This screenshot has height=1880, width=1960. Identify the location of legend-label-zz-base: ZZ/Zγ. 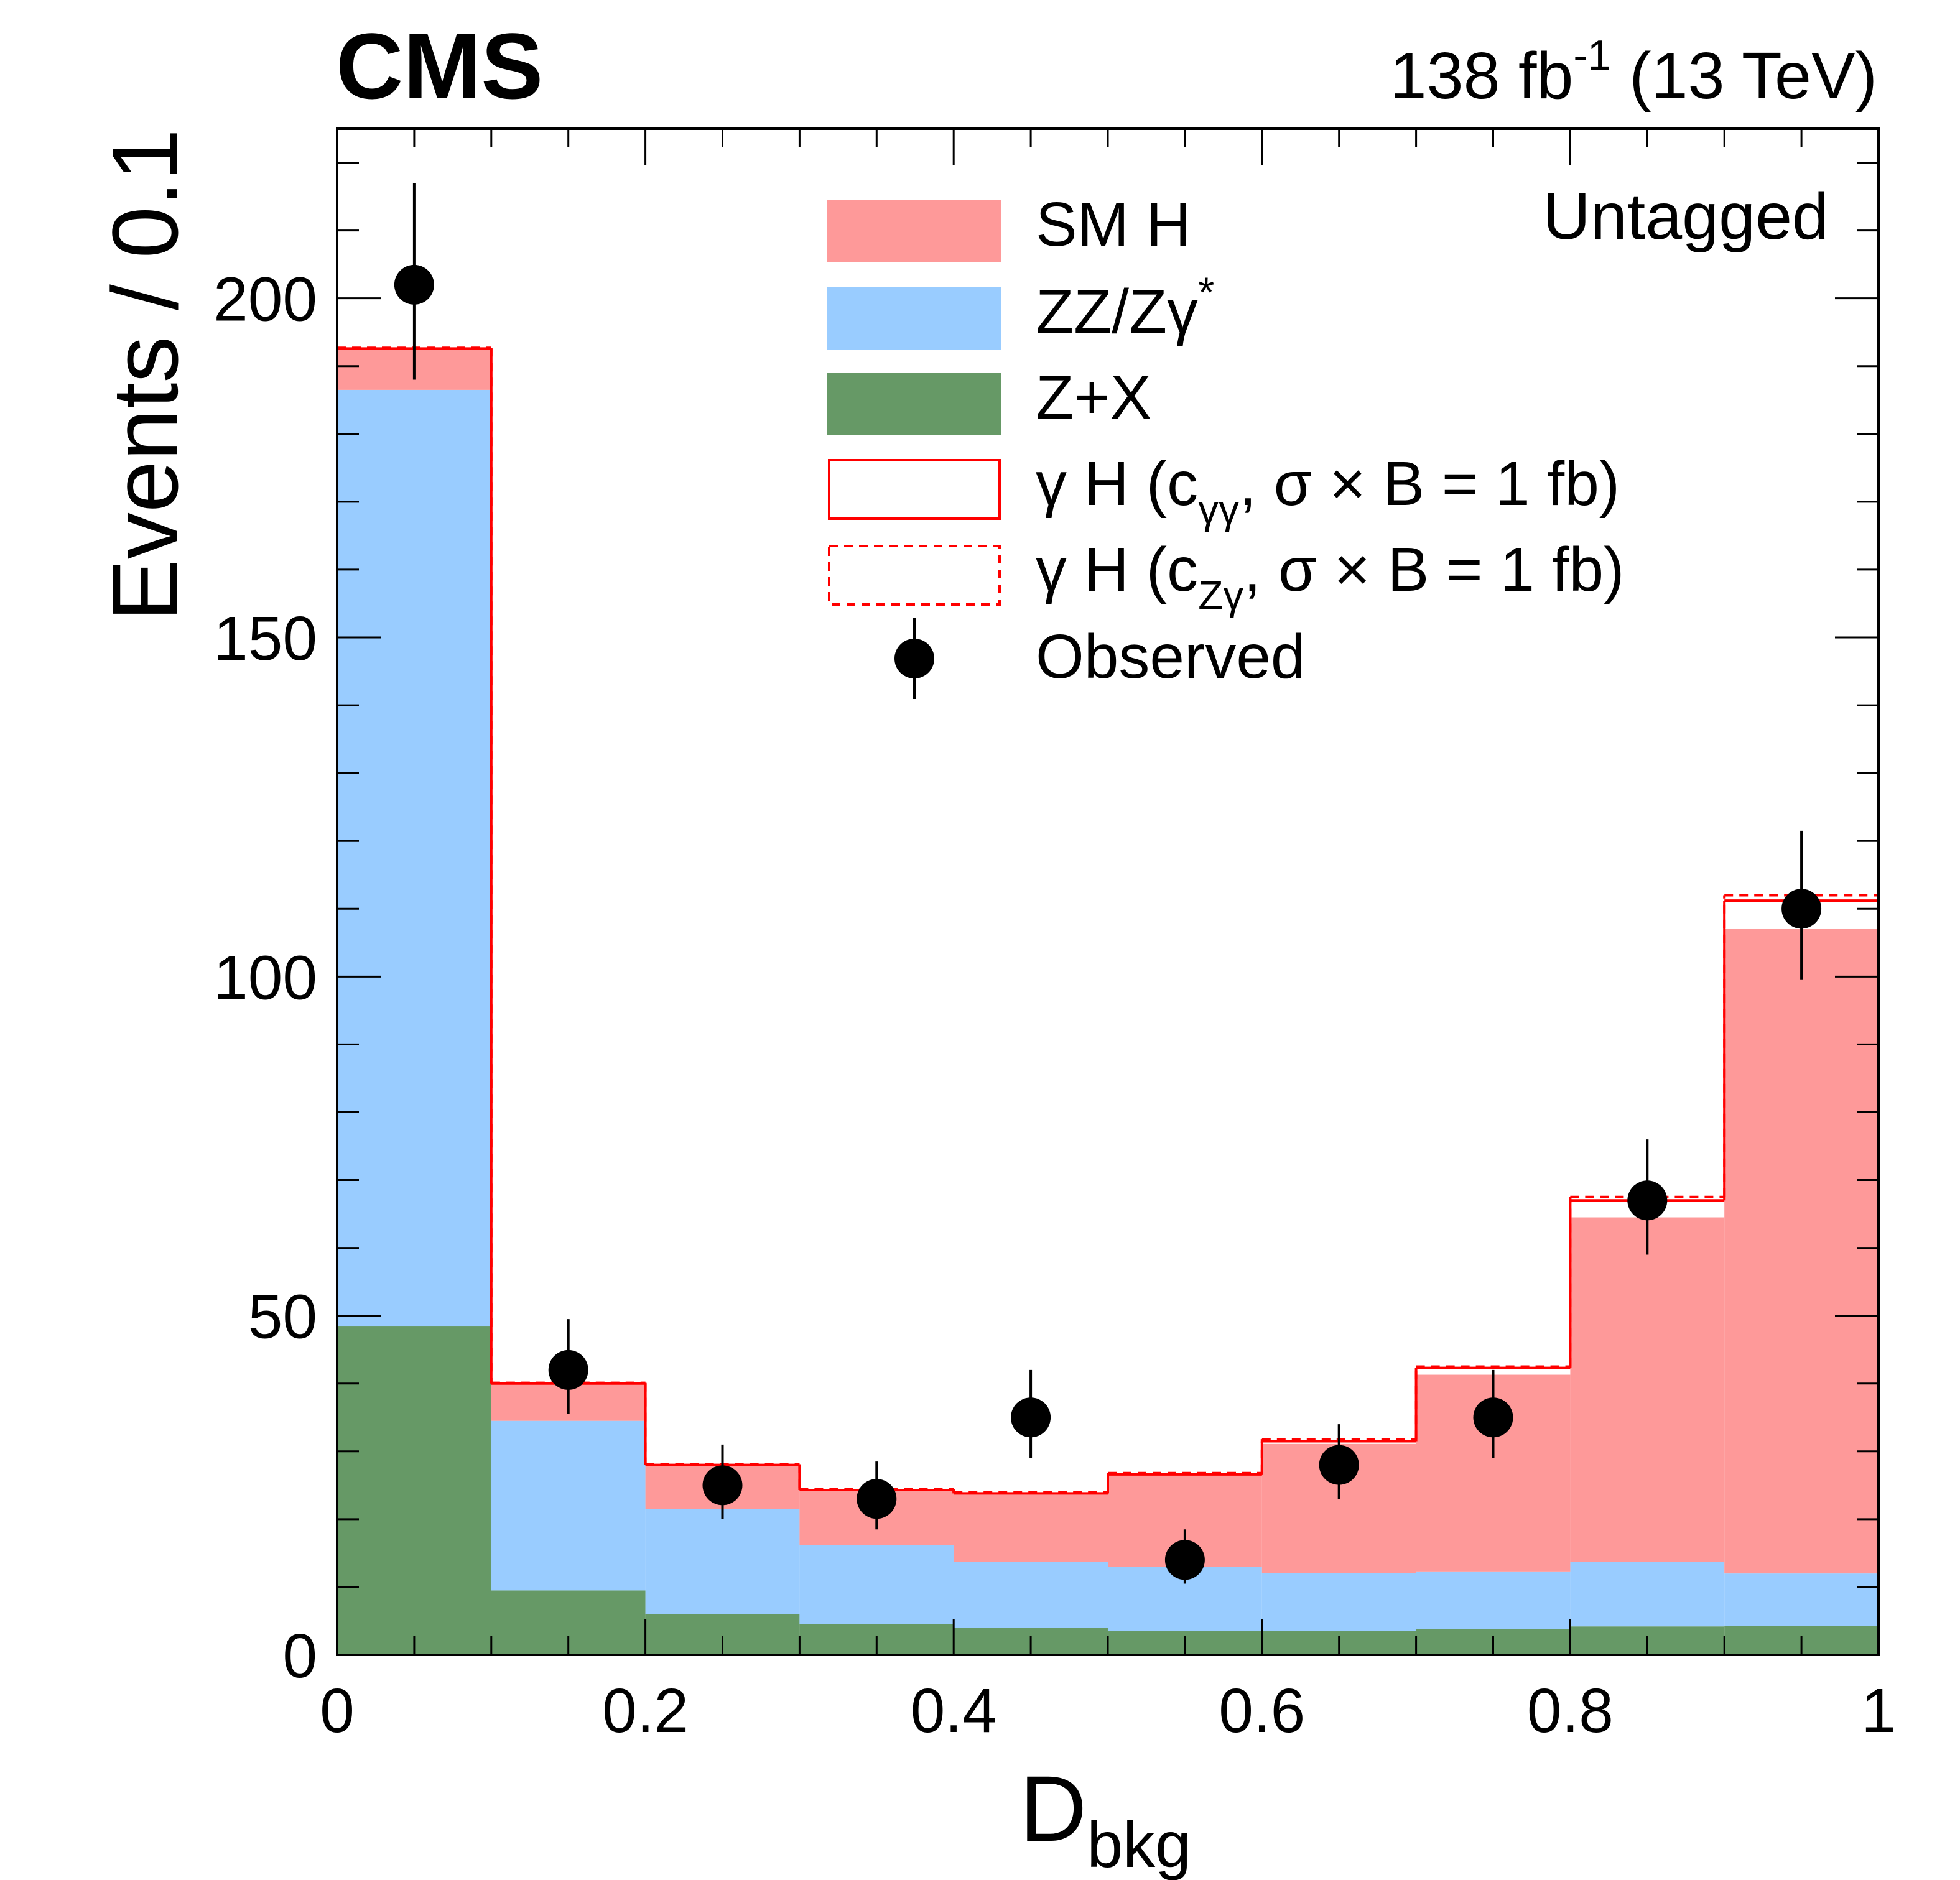
(1117, 311).